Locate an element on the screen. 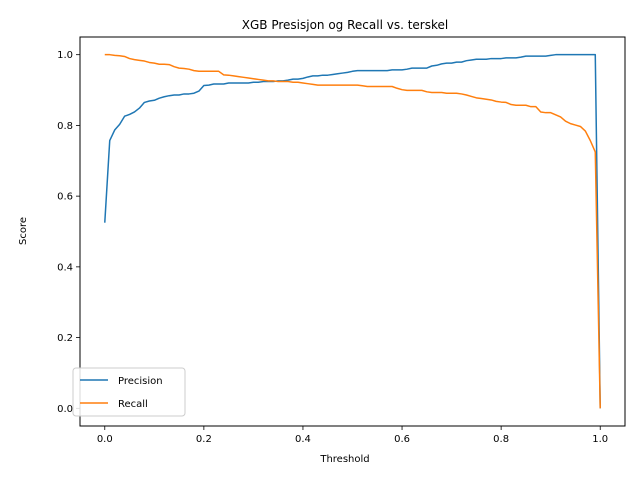 The image size is (640, 480). y-tick-label: 0.0 is located at coordinates (65, 409).